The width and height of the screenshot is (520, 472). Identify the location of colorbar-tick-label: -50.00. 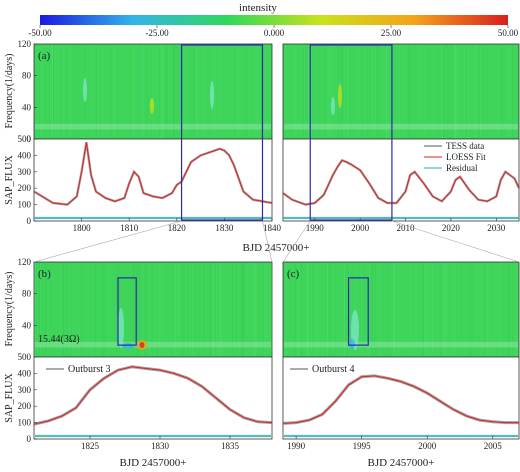
(40, 33).